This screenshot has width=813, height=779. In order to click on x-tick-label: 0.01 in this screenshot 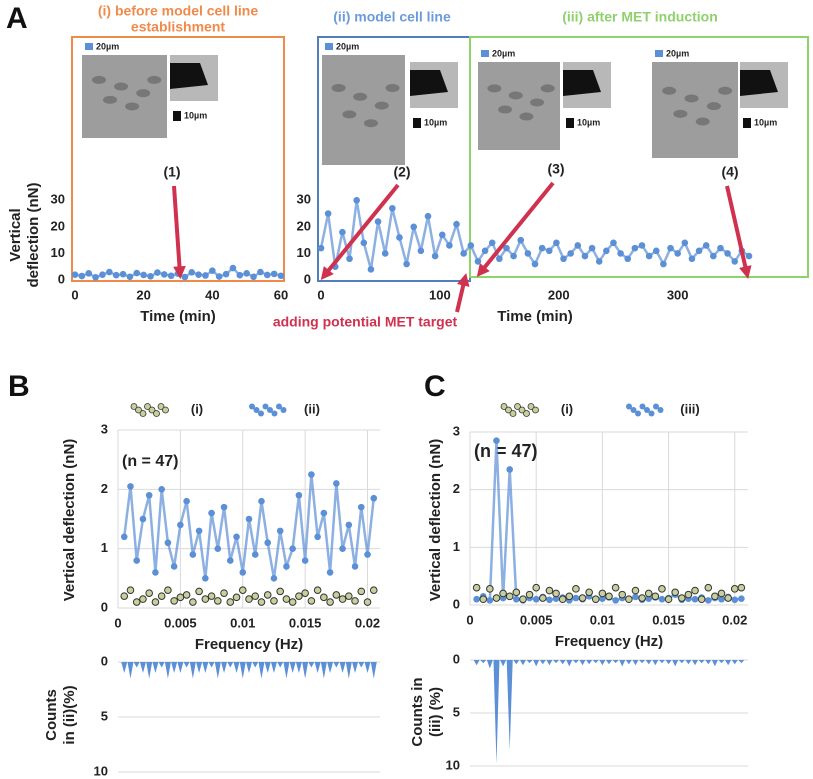, I will do `click(602, 619)`.